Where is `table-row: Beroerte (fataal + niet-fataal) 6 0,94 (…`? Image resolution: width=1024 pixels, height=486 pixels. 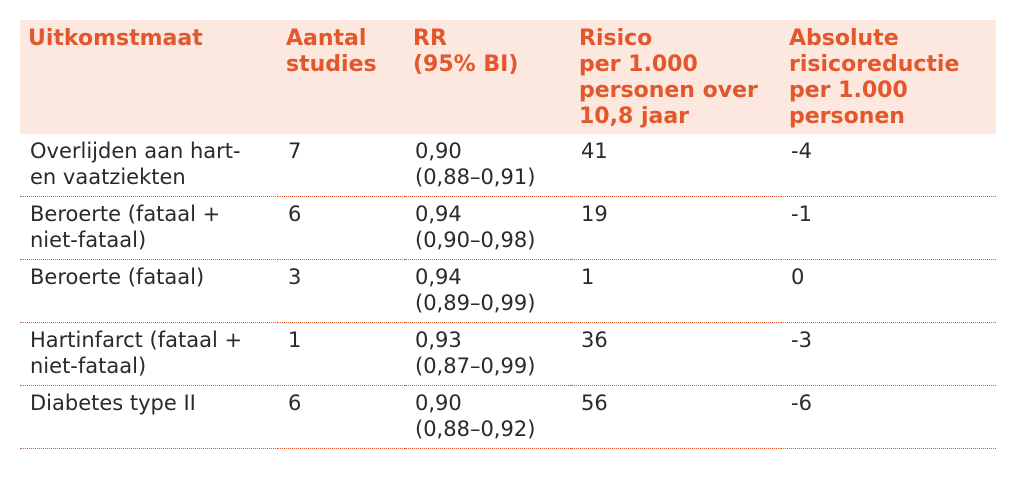 table-row: Beroerte (fataal + niet-fataal) 6 0,94 (… is located at coordinates (508, 228).